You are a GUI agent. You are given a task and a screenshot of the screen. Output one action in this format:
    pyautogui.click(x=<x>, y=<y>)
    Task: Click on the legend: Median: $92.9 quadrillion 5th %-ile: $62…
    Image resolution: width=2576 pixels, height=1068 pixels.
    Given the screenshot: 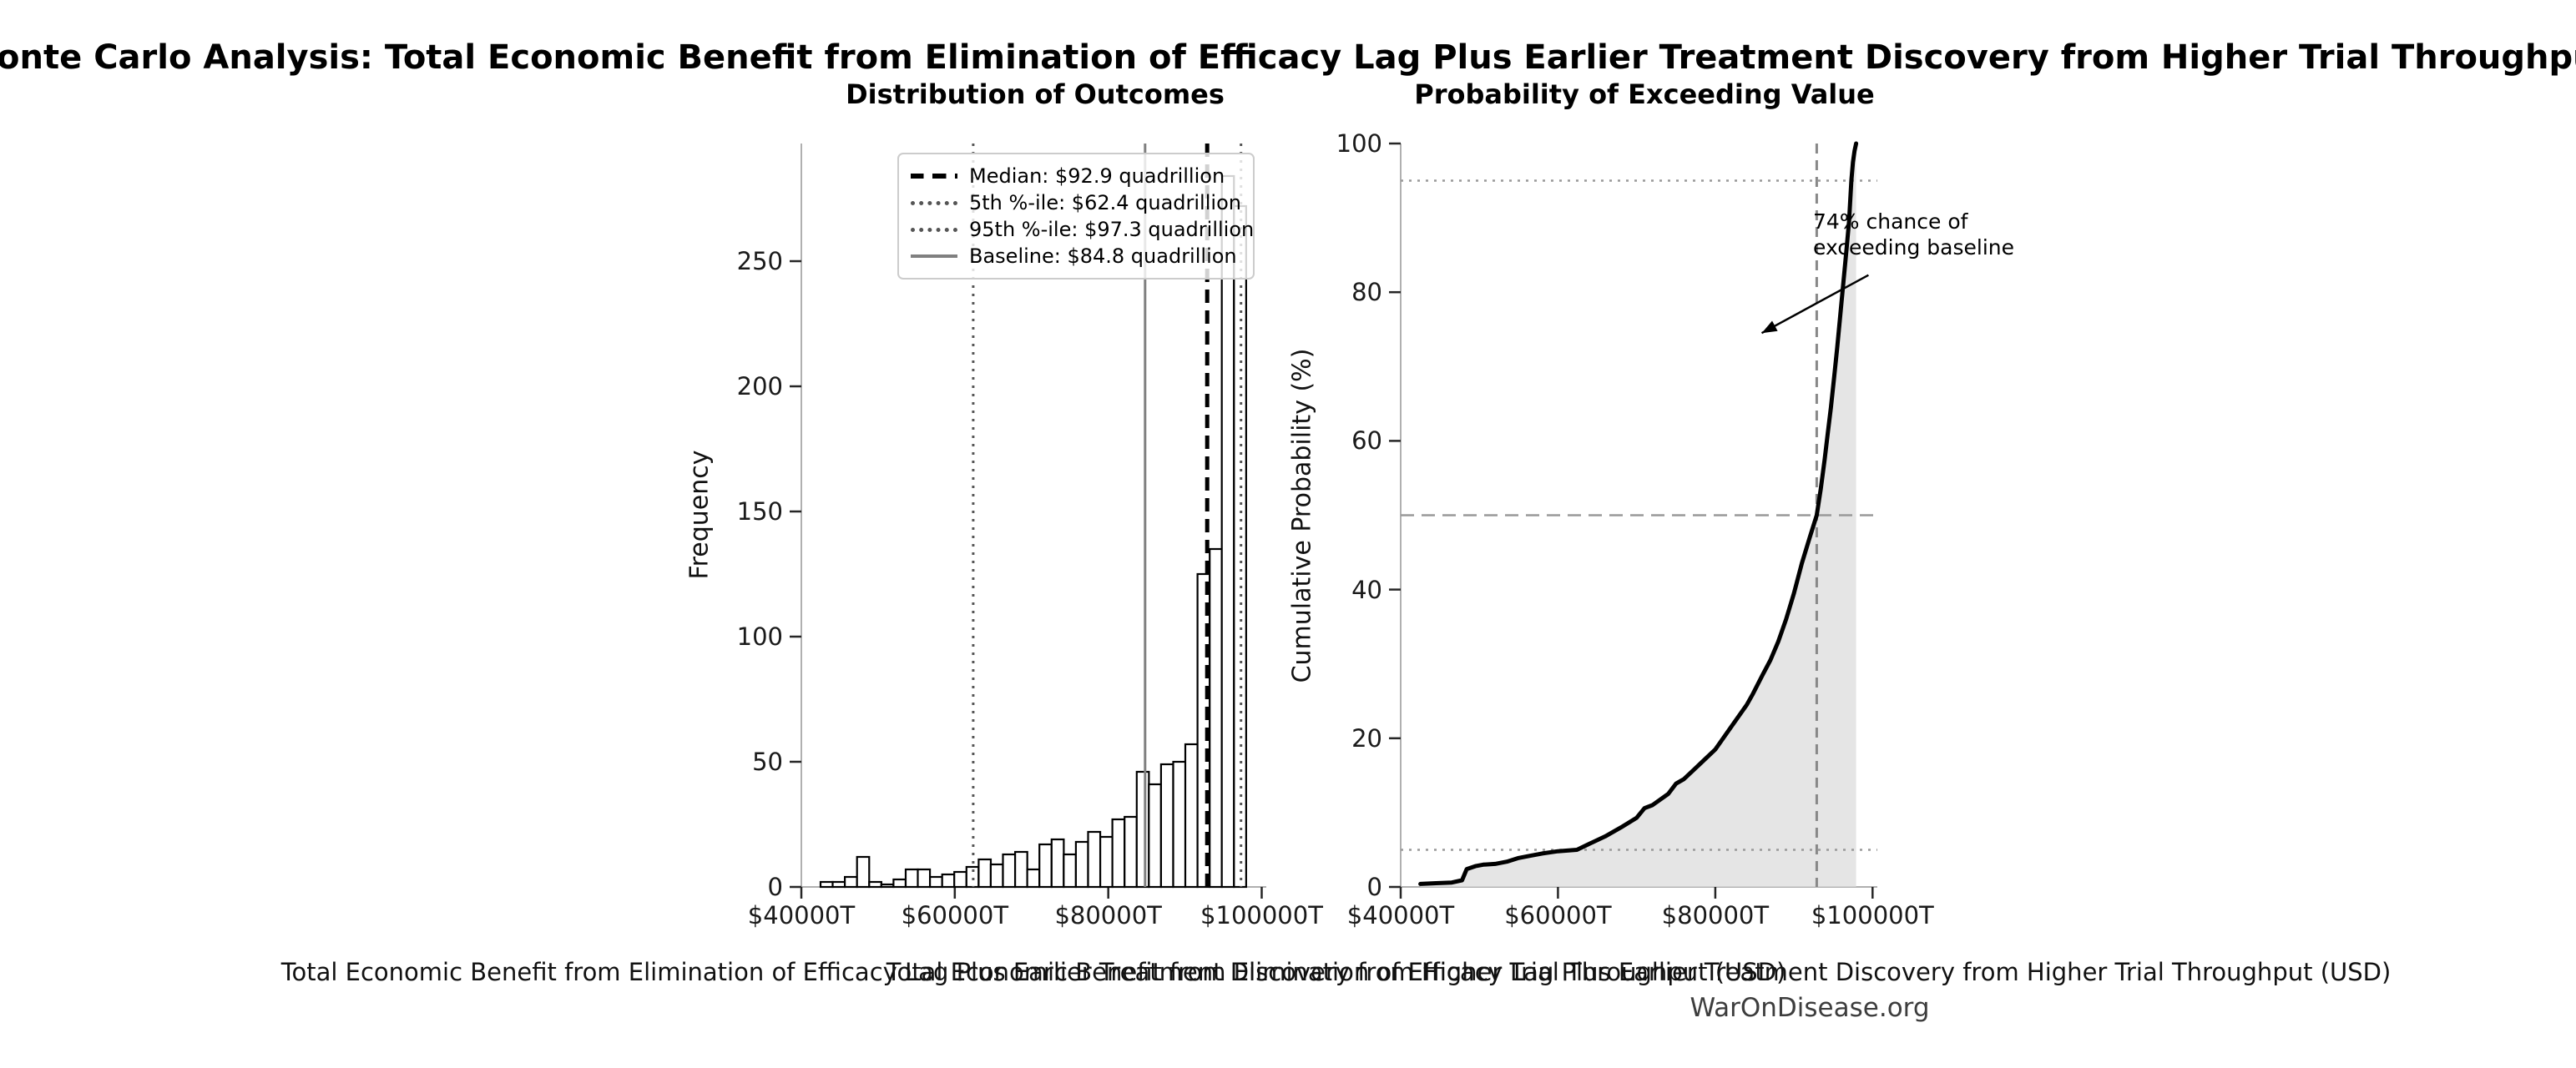 What is the action you would take?
    pyautogui.click(x=1076, y=217)
    